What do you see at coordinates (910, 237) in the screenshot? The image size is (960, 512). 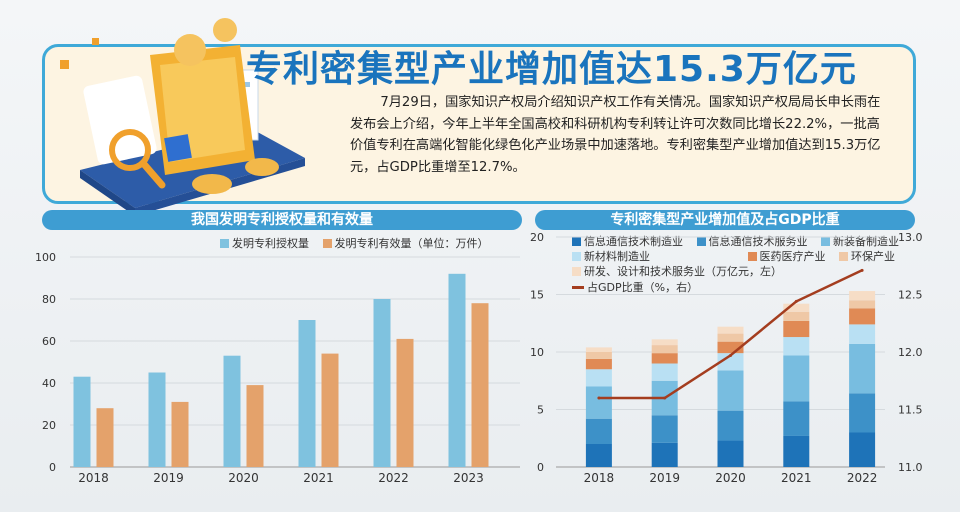 I see `y-right-tick-label: 13.0` at bounding box center [910, 237].